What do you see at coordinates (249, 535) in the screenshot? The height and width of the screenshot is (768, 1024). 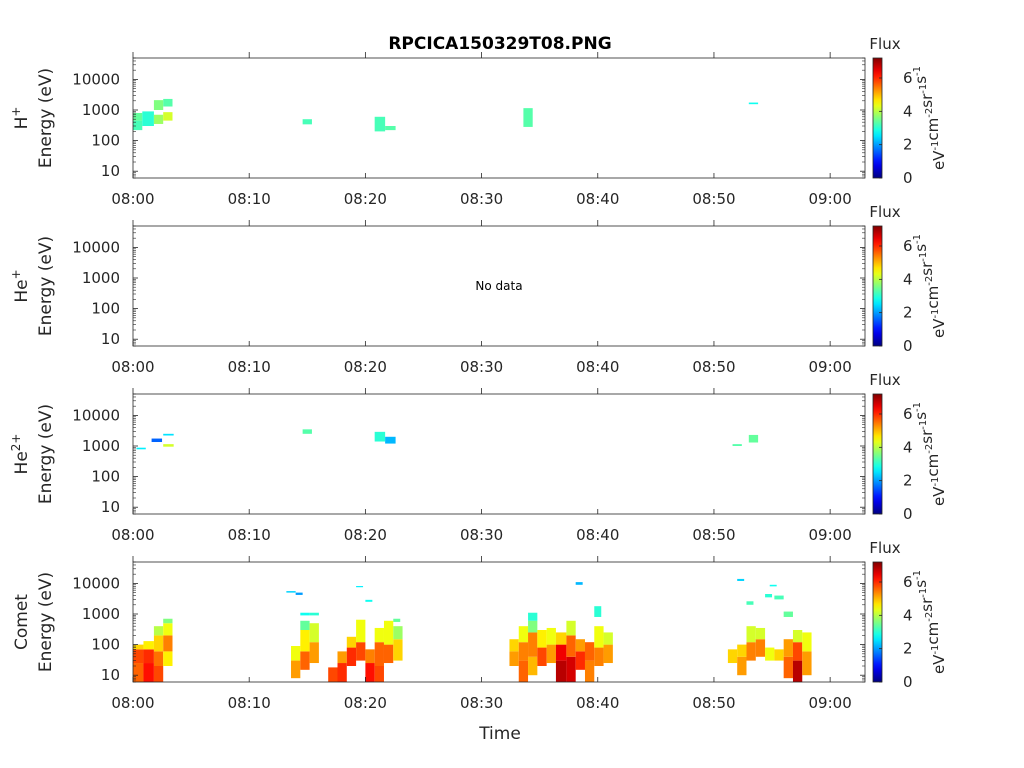 I see `x-tick-label: 08:10` at bounding box center [249, 535].